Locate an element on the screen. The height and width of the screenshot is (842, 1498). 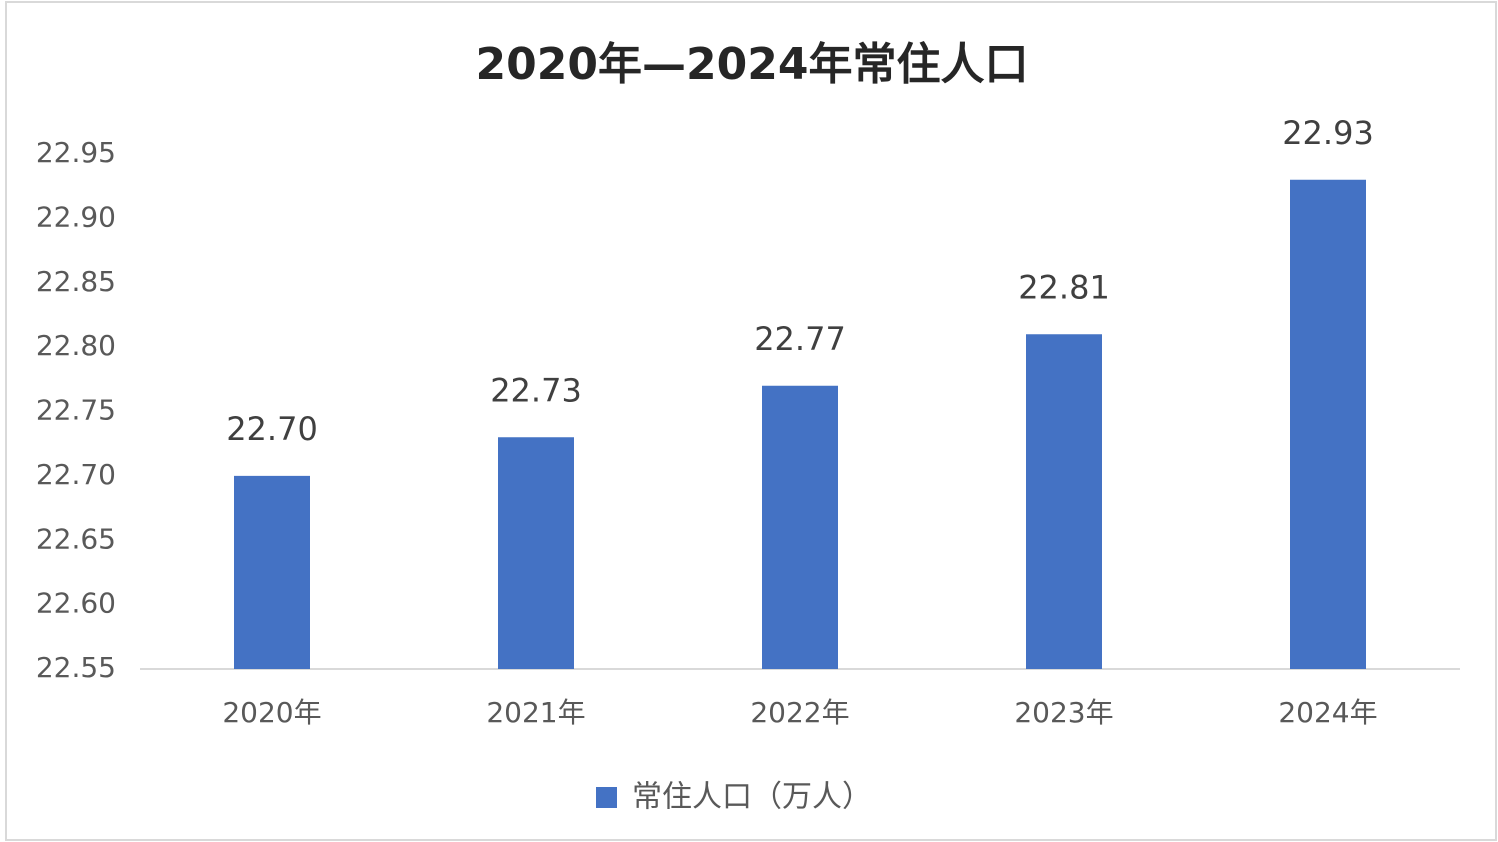
x-tick-label: 2020年 is located at coordinates (271, 712).